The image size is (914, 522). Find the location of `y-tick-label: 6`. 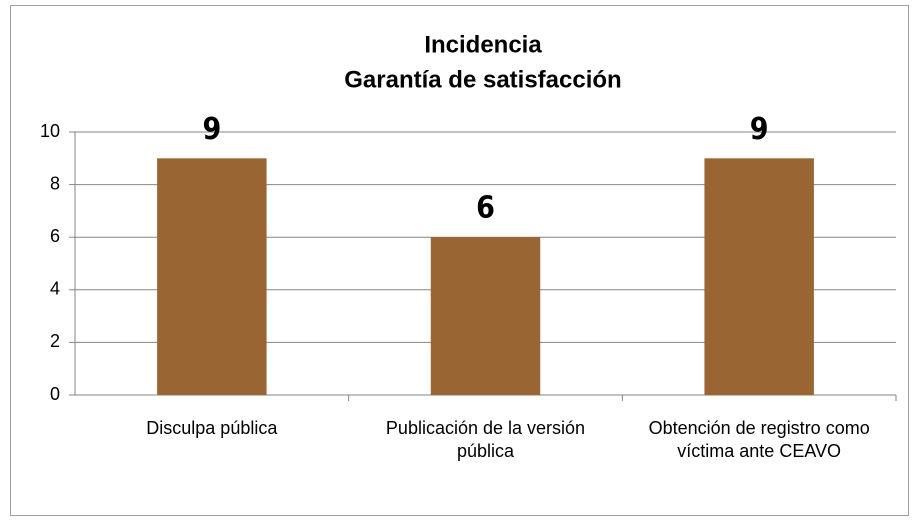

y-tick-label: 6 is located at coordinates (55, 236).